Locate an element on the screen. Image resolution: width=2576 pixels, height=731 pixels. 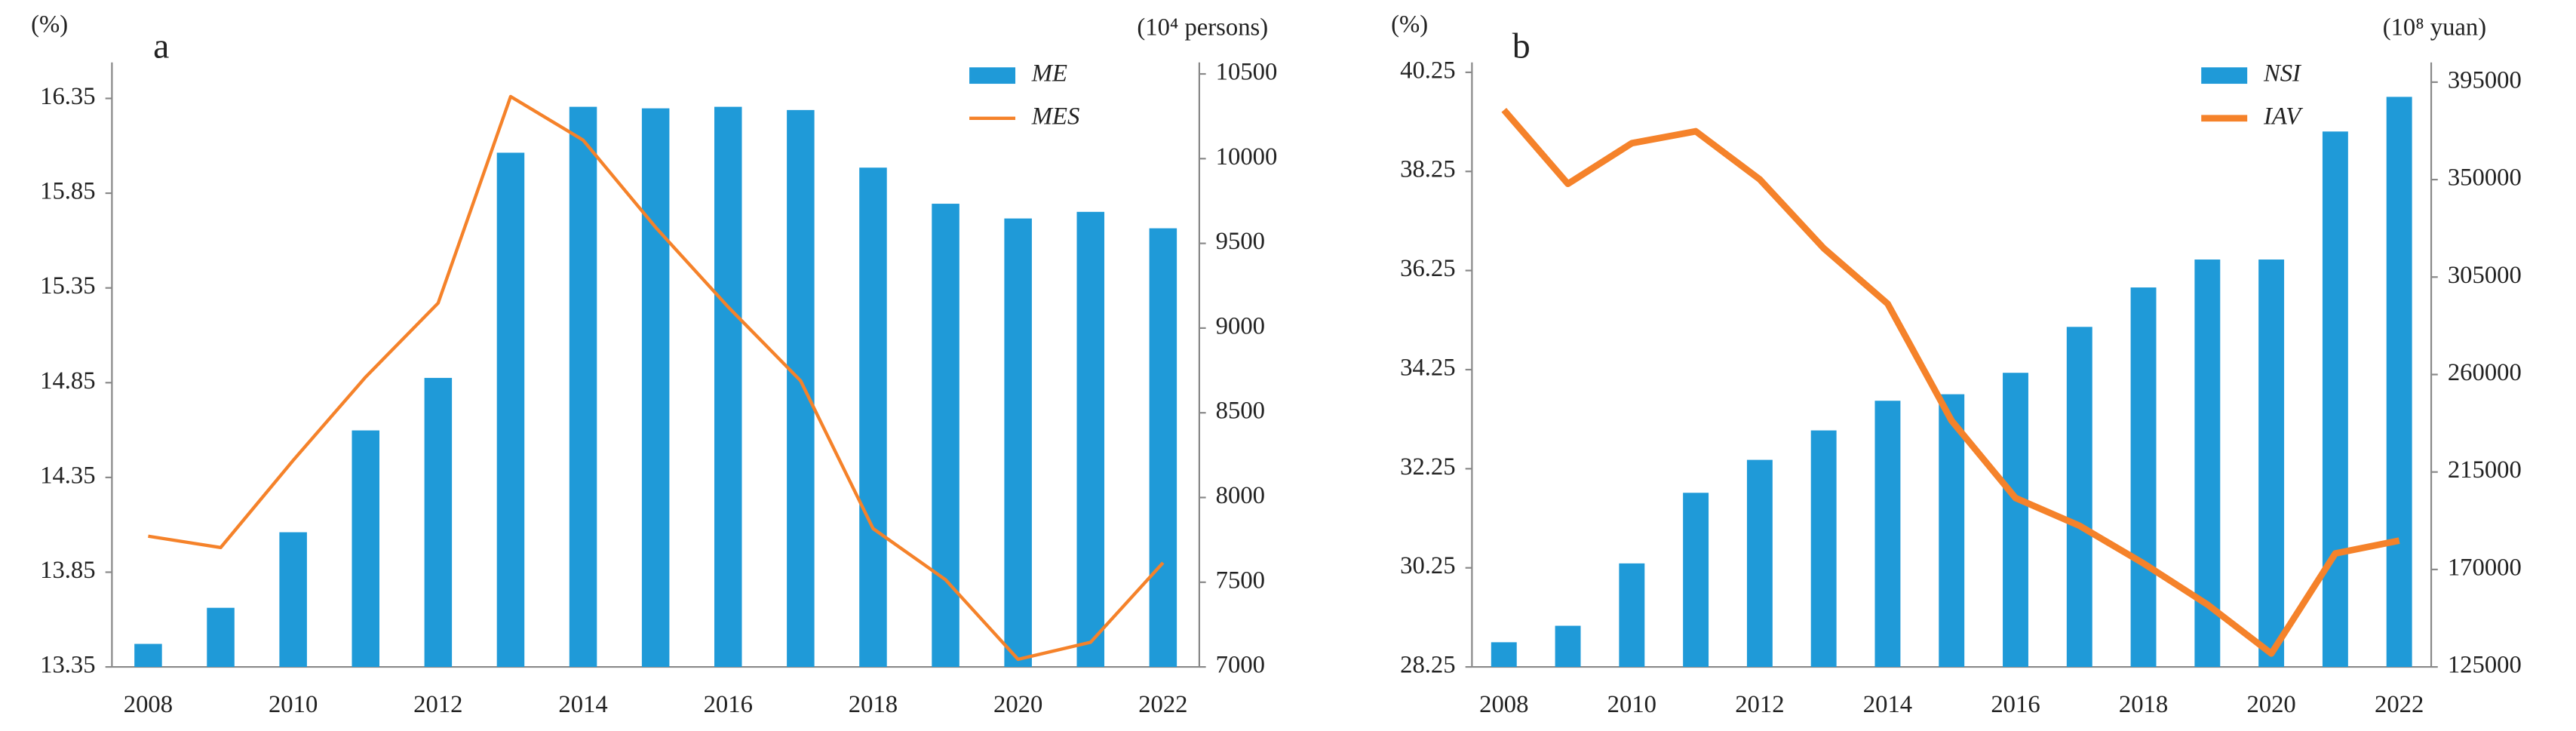
y2-tick-label: 9500 is located at coordinates (1240, 241).